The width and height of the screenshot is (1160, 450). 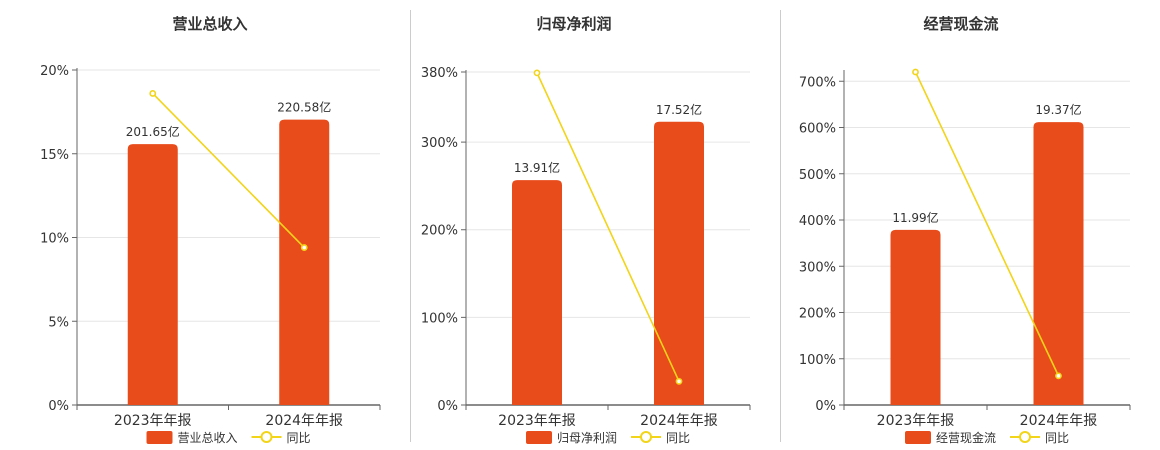 I want to click on y-tick-label: 5%, so click(x=58, y=322).